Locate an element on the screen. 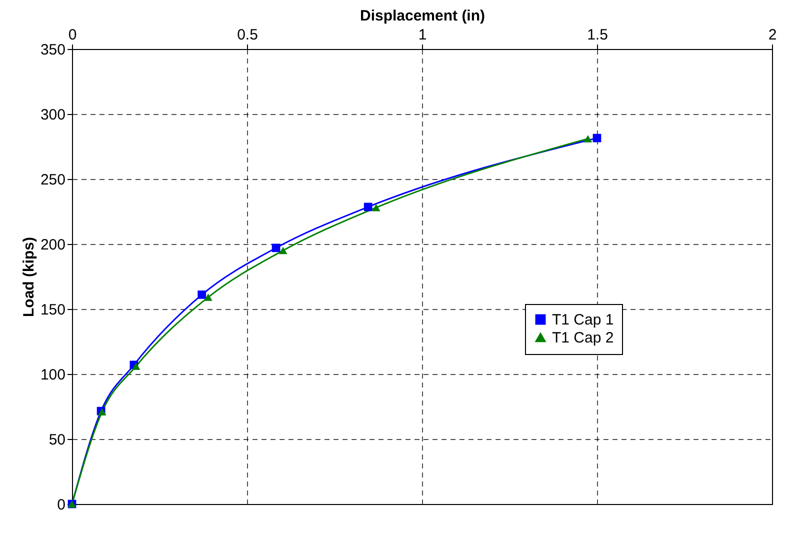 The width and height of the screenshot is (812, 546). y-tick-label: 200 is located at coordinates (53, 245).